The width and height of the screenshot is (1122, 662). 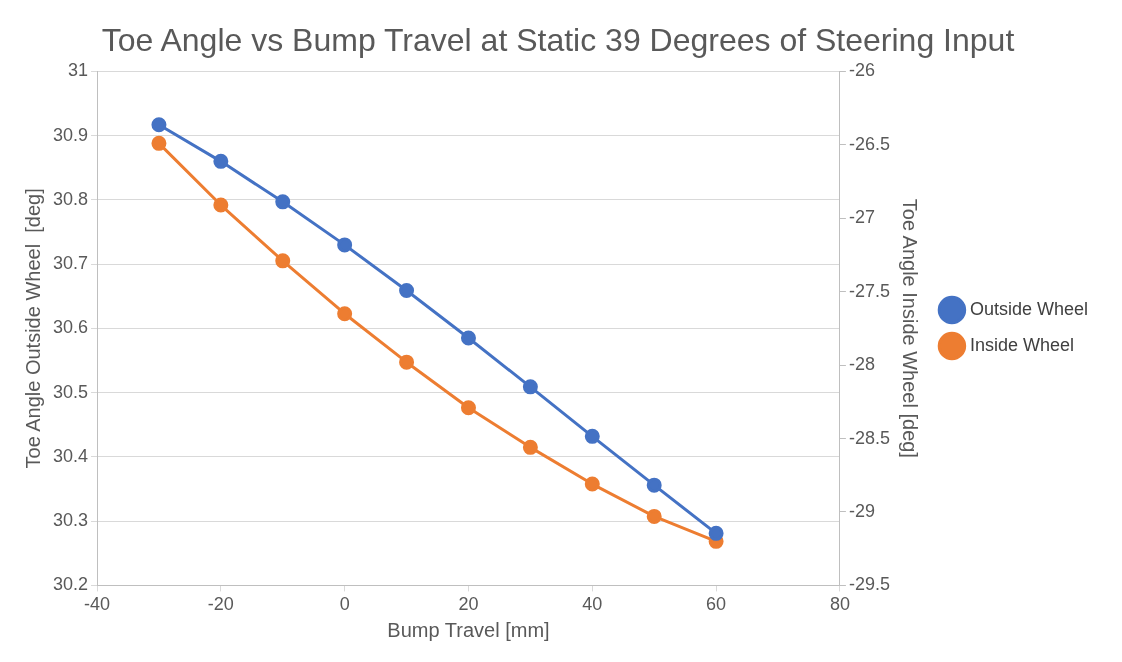 What do you see at coordinates (70, 455) in the screenshot?
I see `y-tick-label: 30.4` at bounding box center [70, 455].